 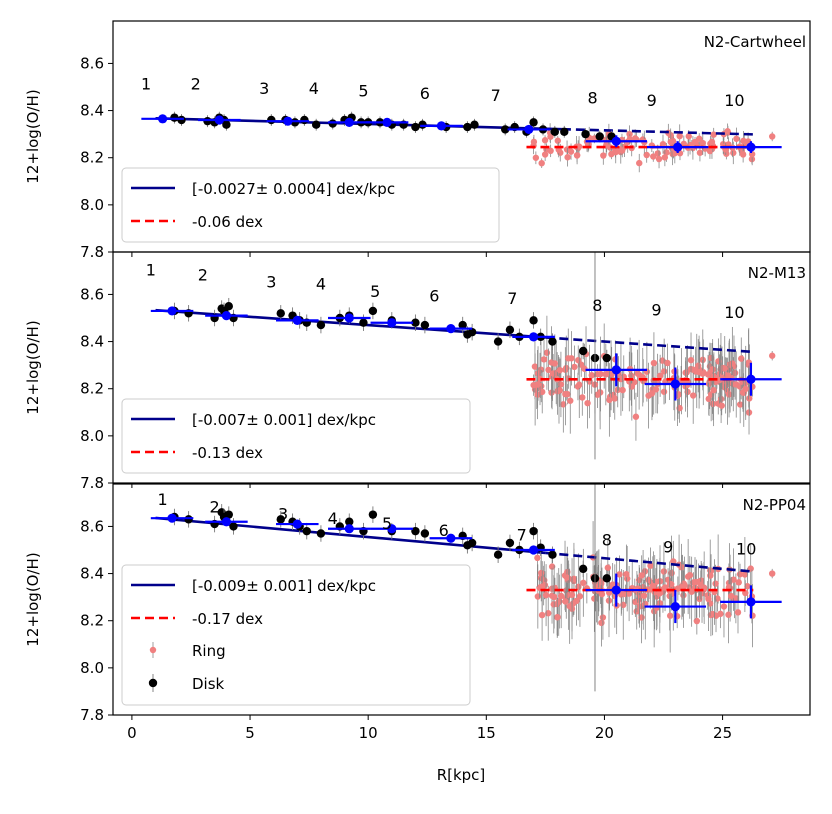 What do you see at coordinates (774, 505) in the screenshot?
I see `panel-title: N2-PP04` at bounding box center [774, 505].